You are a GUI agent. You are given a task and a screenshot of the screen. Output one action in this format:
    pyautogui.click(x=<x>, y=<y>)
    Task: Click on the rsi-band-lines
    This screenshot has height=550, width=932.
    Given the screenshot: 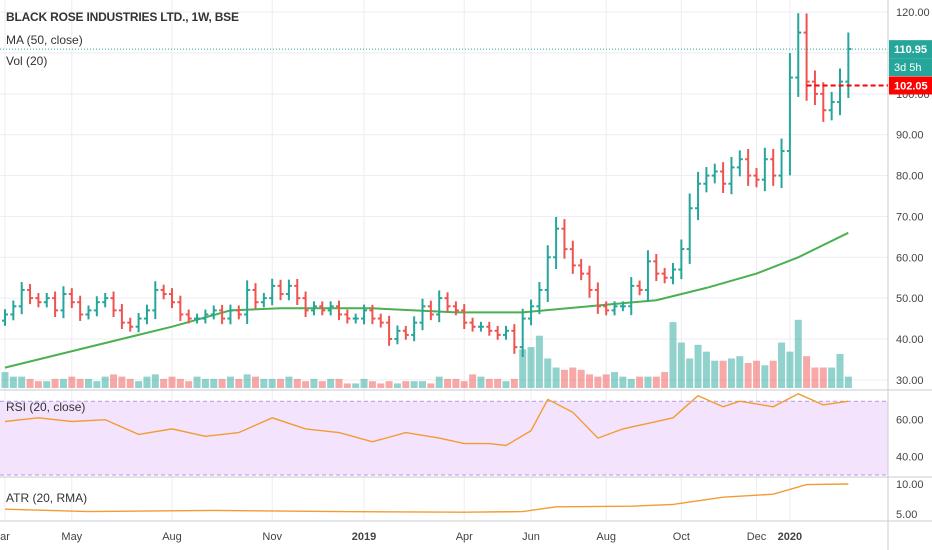 What is the action you would take?
    pyautogui.click(x=444, y=438)
    